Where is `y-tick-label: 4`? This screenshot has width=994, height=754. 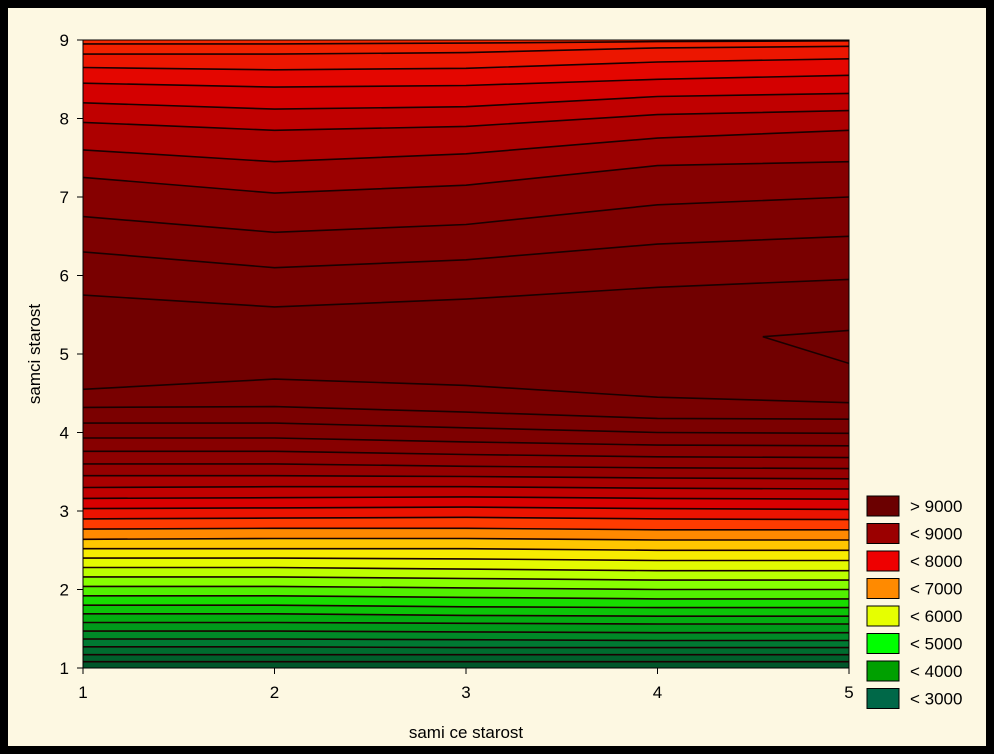 y-tick-label: 4 is located at coordinates (64, 433).